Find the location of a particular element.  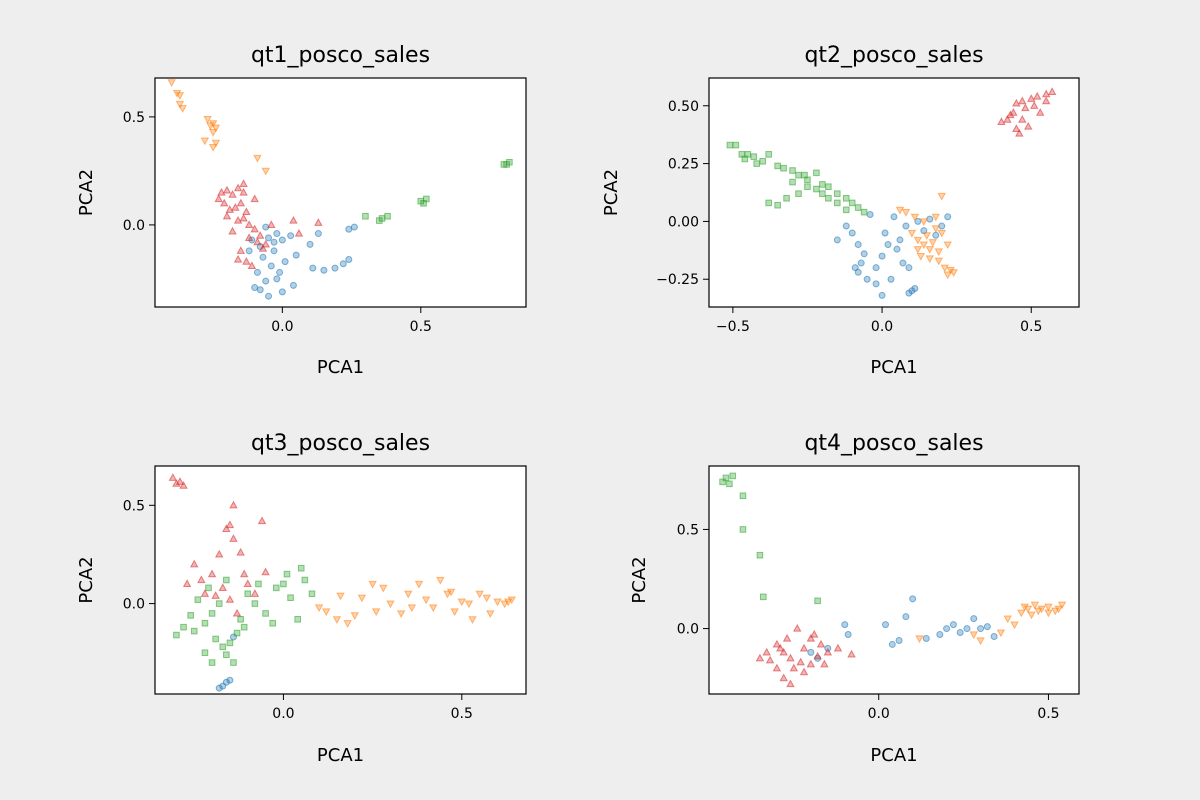

x-tick-label: 0.0 is located at coordinates (879, 714).